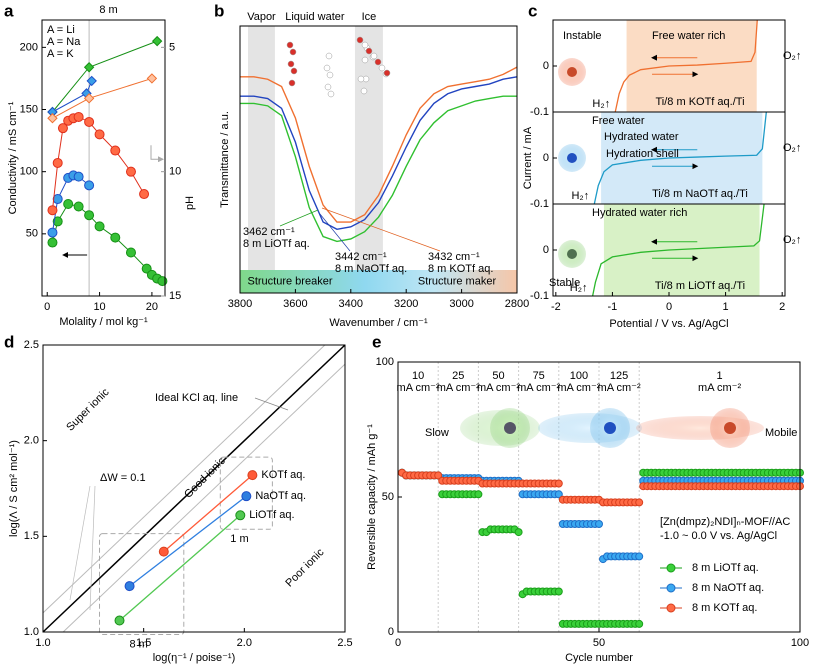 Image resolution: width=813 pixels, height=668 pixels. I want to click on note: Hydrated water, so click(641, 137).